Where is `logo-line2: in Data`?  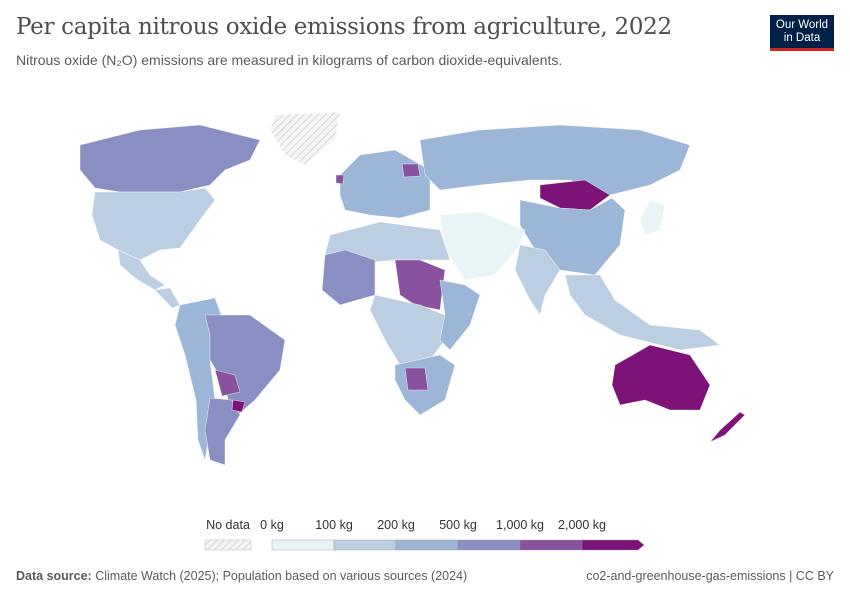 logo-line2: in Data is located at coordinates (802, 38).